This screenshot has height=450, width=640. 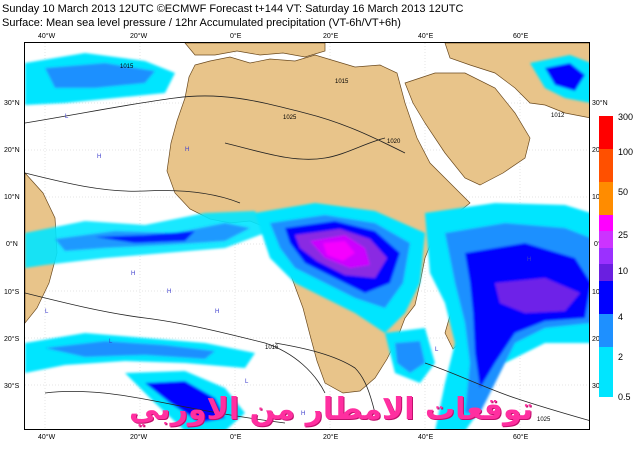 What do you see at coordinates (12, 103) in the screenshot?
I see `lat-tick-left: 30°N` at bounding box center [12, 103].